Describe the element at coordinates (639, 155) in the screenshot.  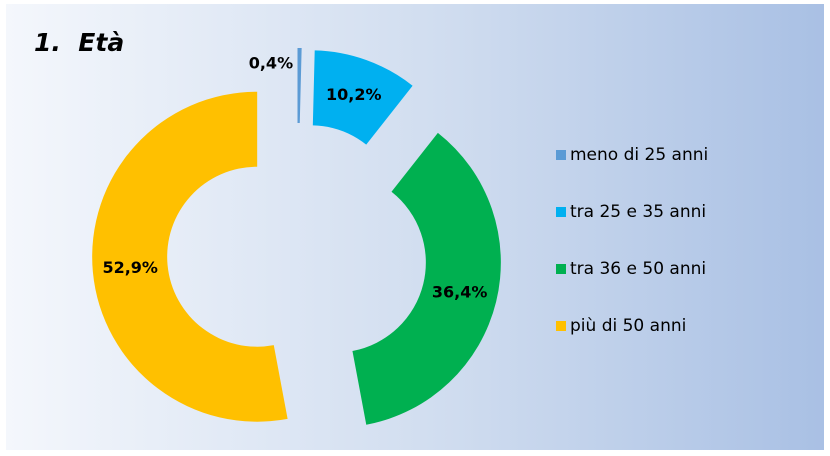
I see `legend-label: meno di 25 anni` at that location.